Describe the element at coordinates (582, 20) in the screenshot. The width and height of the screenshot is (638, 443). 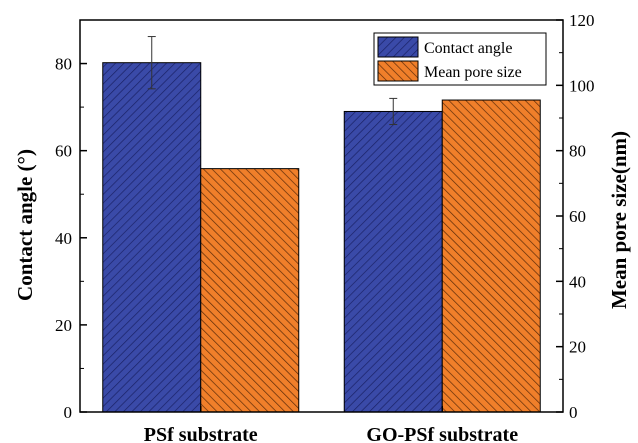
I see `y-tick-label-right-6: 120` at that location.